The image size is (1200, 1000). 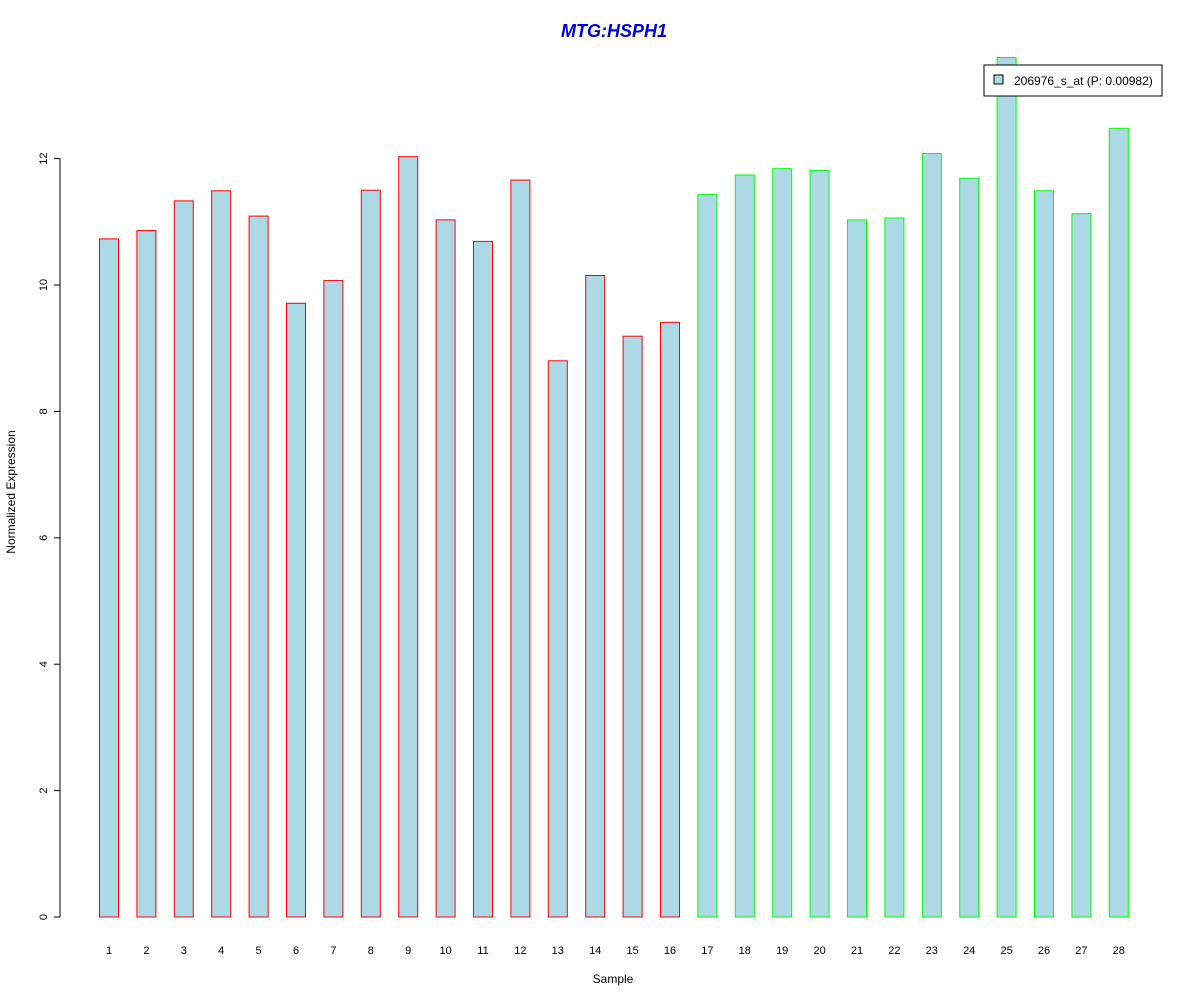 I want to click on x-tick-label: 14, so click(x=595, y=951).